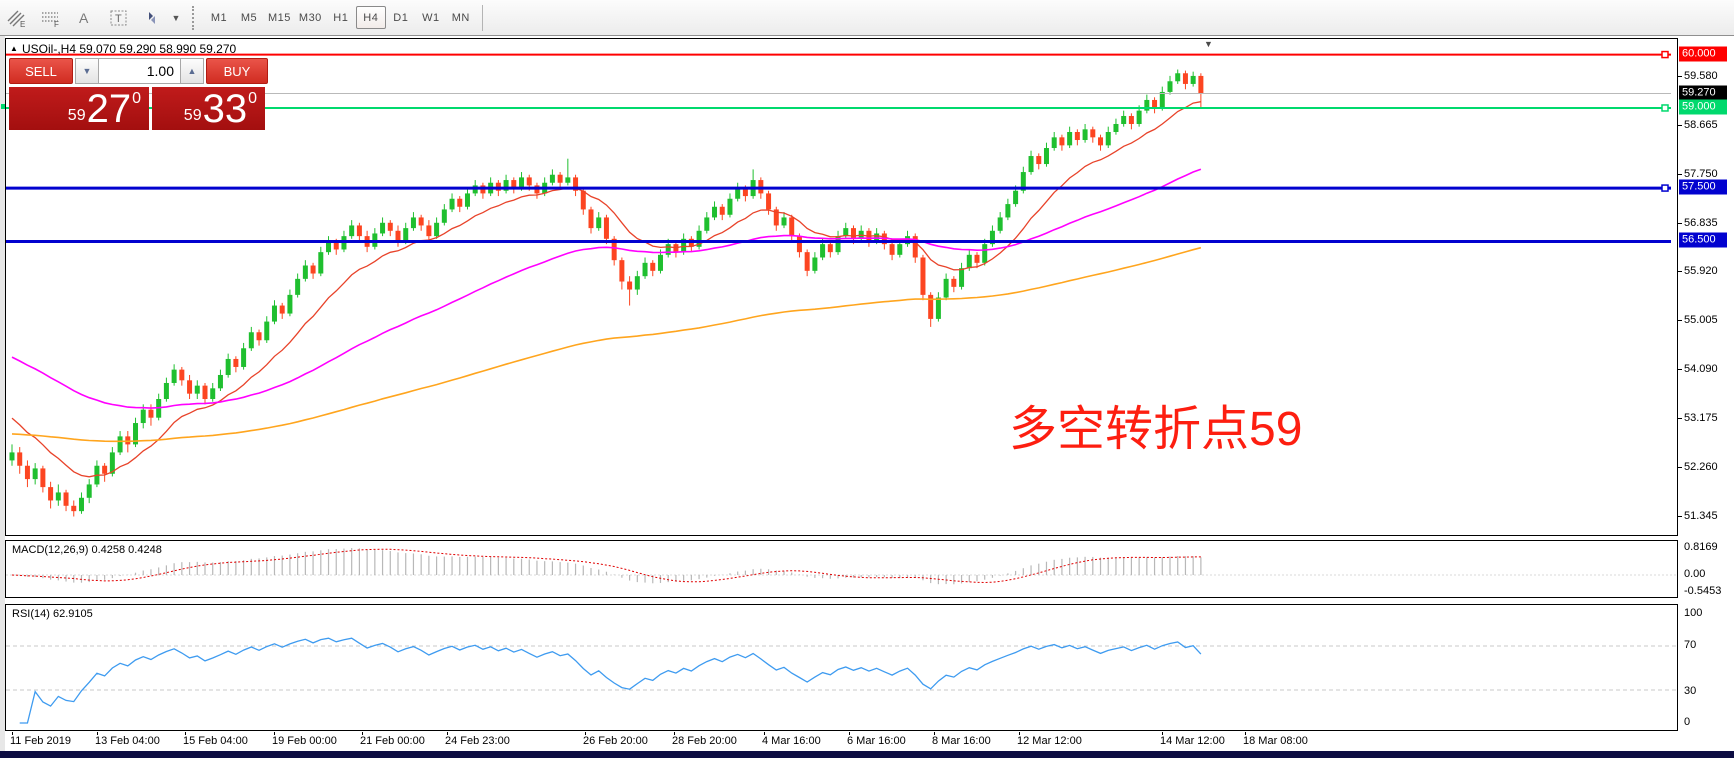  I want to click on rsi-line, so click(610, 680).